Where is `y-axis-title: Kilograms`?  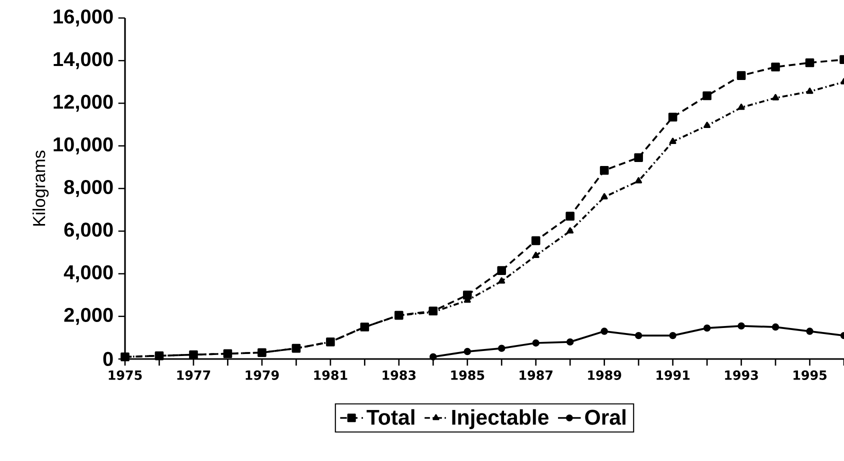 y-axis-title: Kilograms is located at coordinates (40, 188).